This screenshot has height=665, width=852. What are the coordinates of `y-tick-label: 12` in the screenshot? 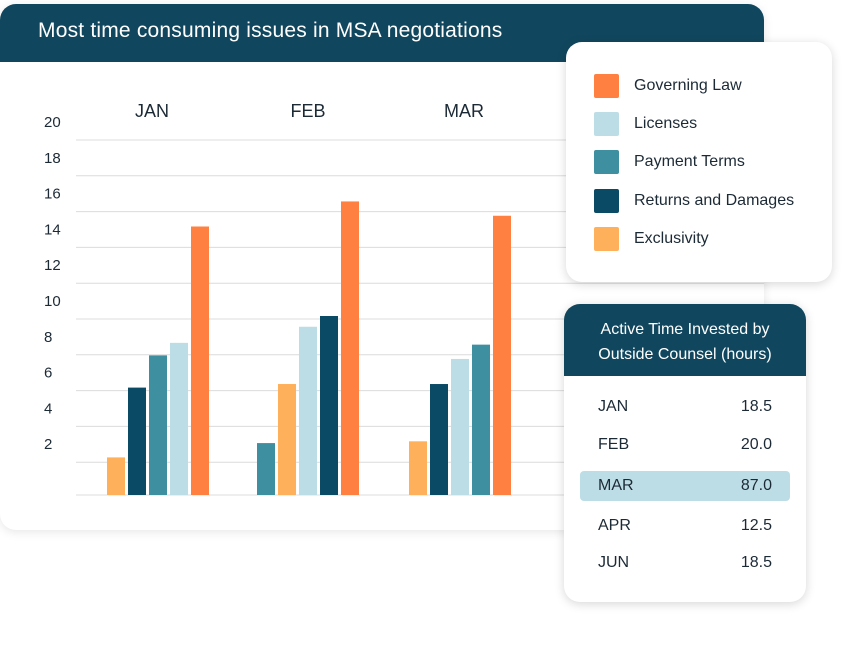 It's located at (52, 265).